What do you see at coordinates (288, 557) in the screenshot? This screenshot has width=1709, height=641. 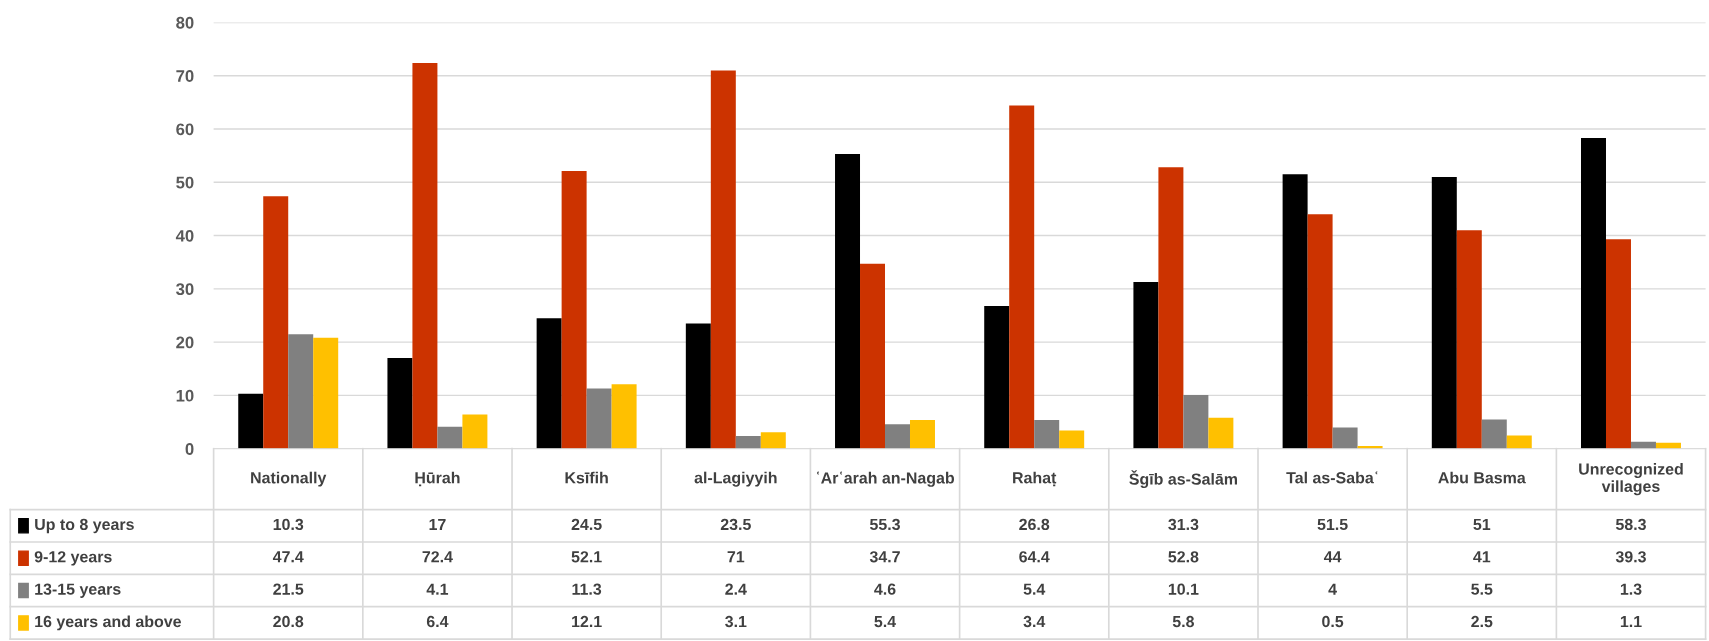 I see `data-label: 47.4` at bounding box center [288, 557].